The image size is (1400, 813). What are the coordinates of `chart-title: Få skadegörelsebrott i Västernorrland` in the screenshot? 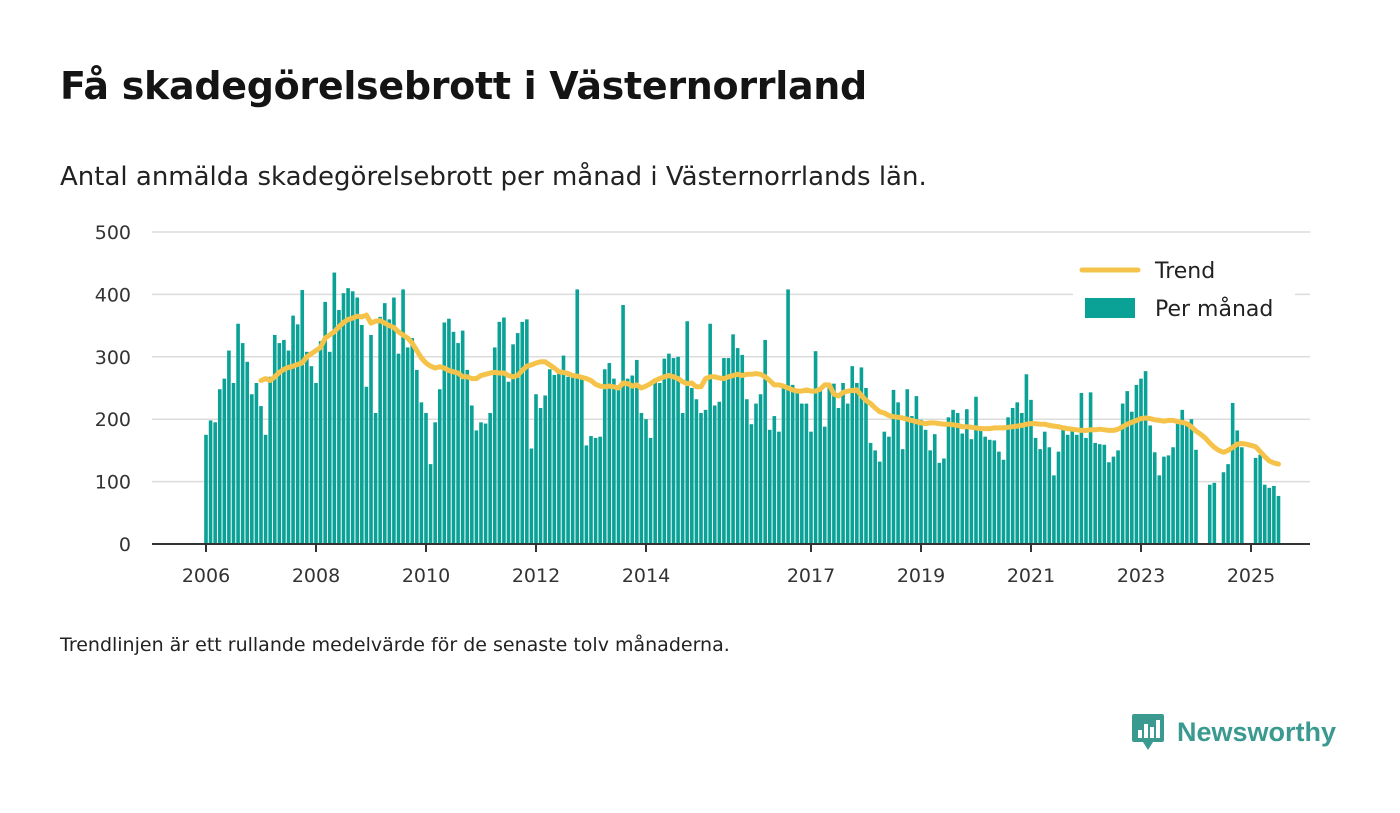 It's located at (463, 86).